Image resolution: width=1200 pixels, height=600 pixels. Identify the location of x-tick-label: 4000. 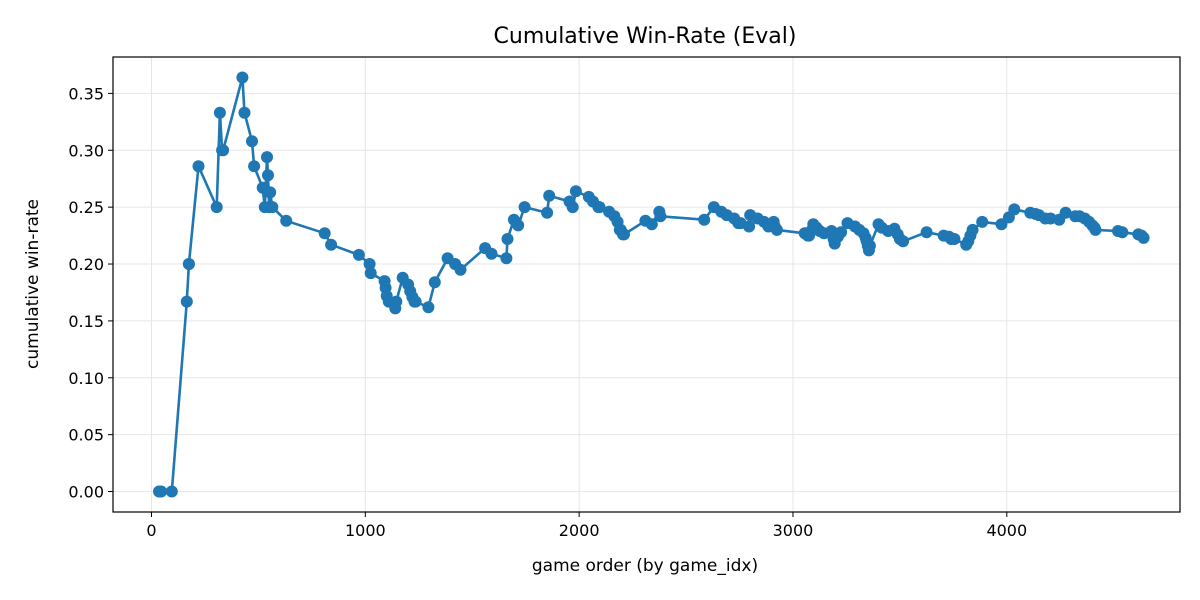
(1006, 530).